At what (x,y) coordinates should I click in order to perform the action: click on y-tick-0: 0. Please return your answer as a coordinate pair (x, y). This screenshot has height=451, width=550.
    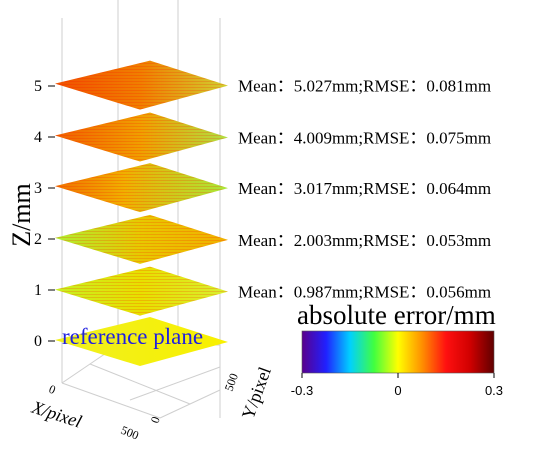
    Looking at the image, I should click on (155, 420).